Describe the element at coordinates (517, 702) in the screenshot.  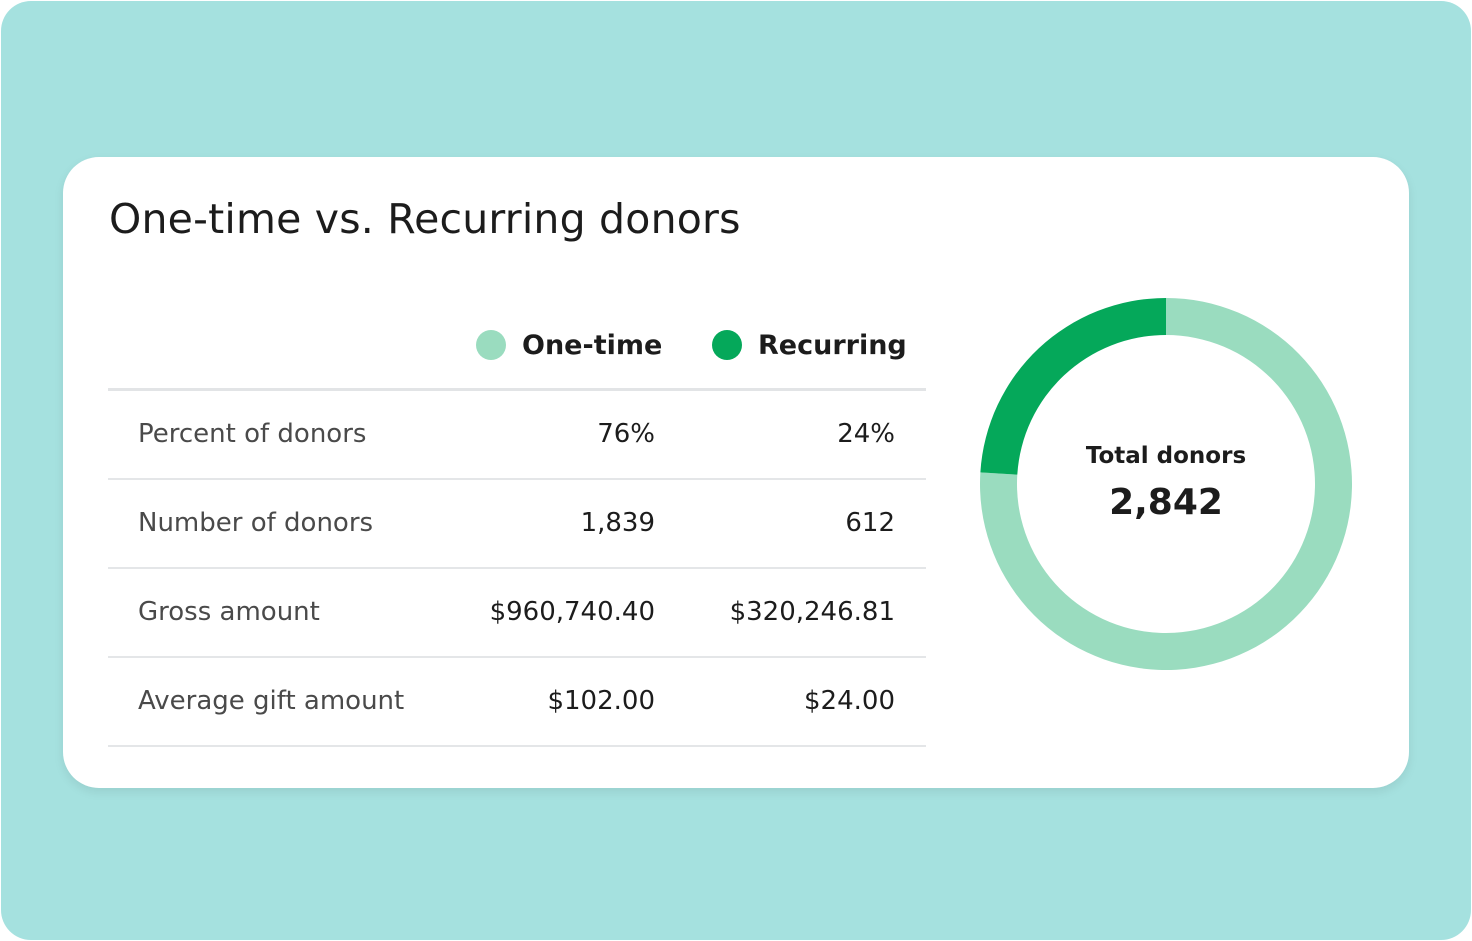
I see `table-row-average: Average gift amount $102.00 $24.00` at that location.